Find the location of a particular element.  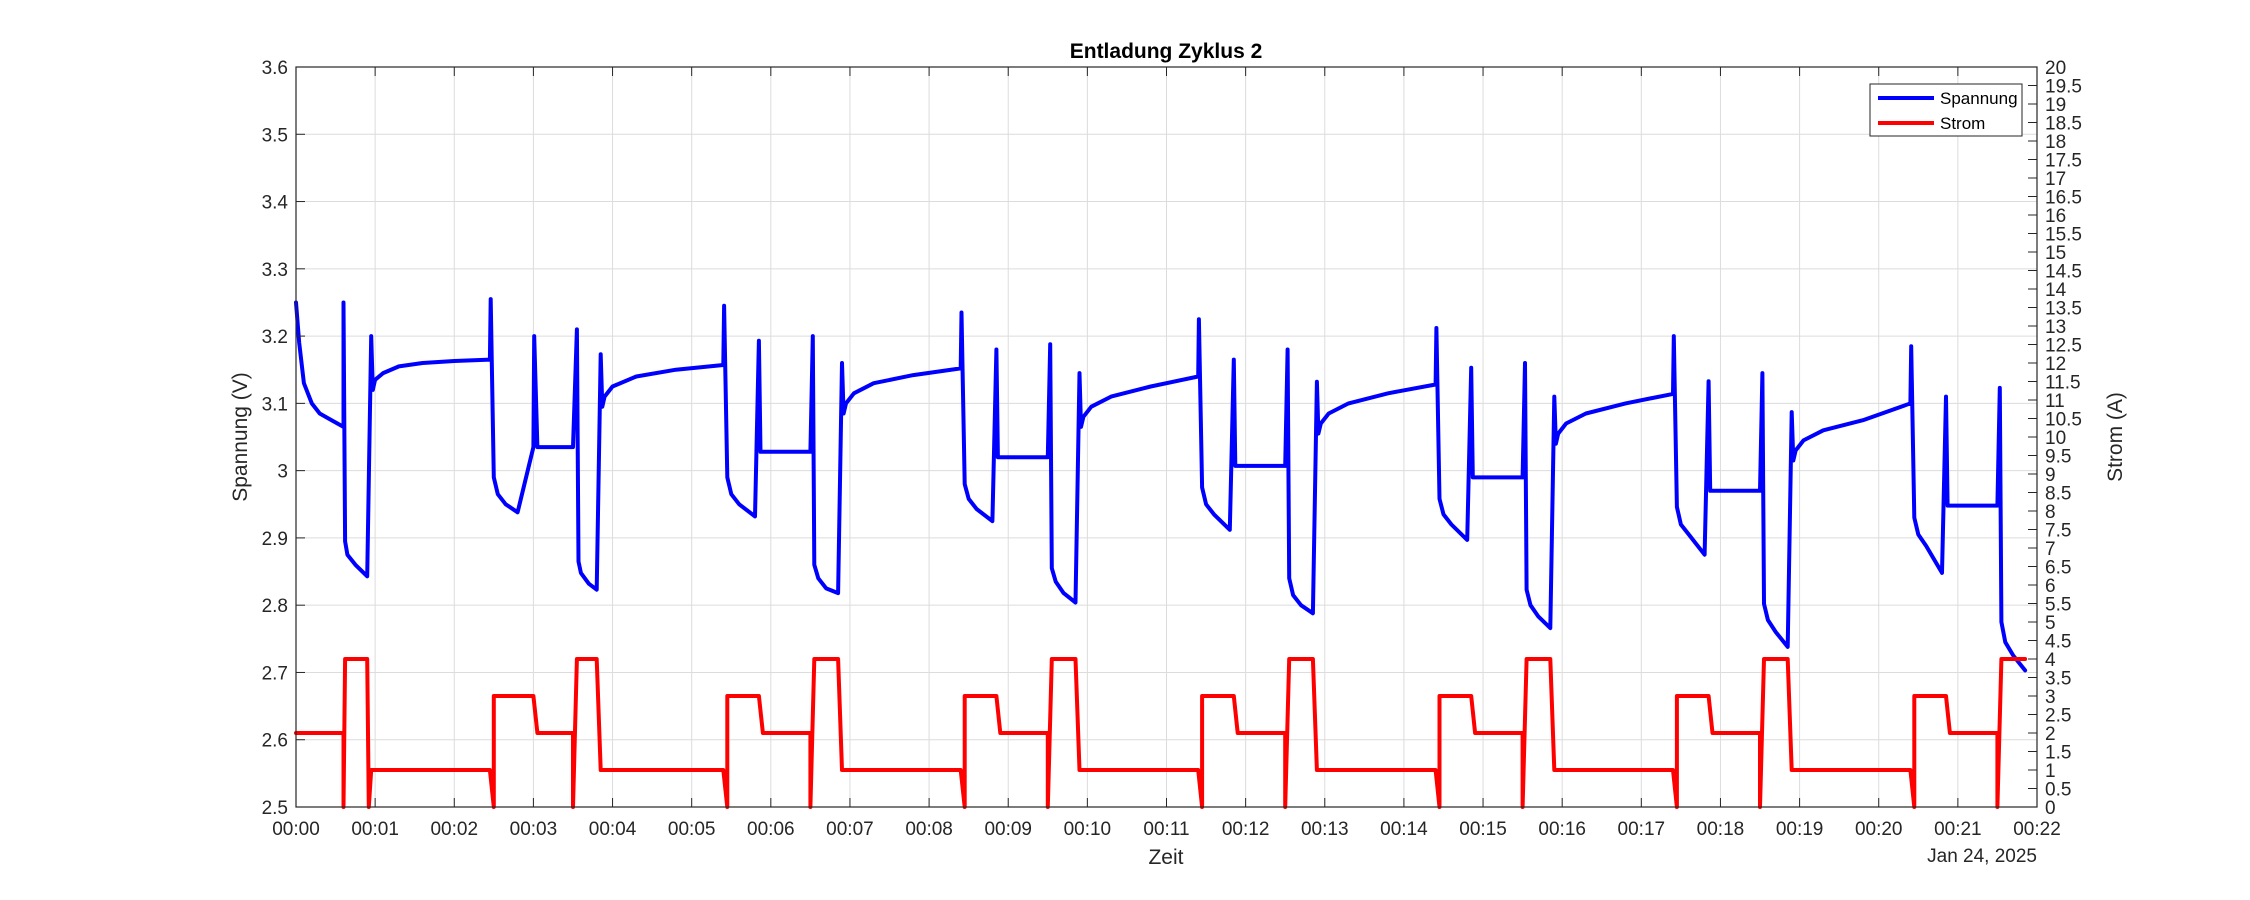

x-tick-label: 00:19 is located at coordinates (1800, 829).